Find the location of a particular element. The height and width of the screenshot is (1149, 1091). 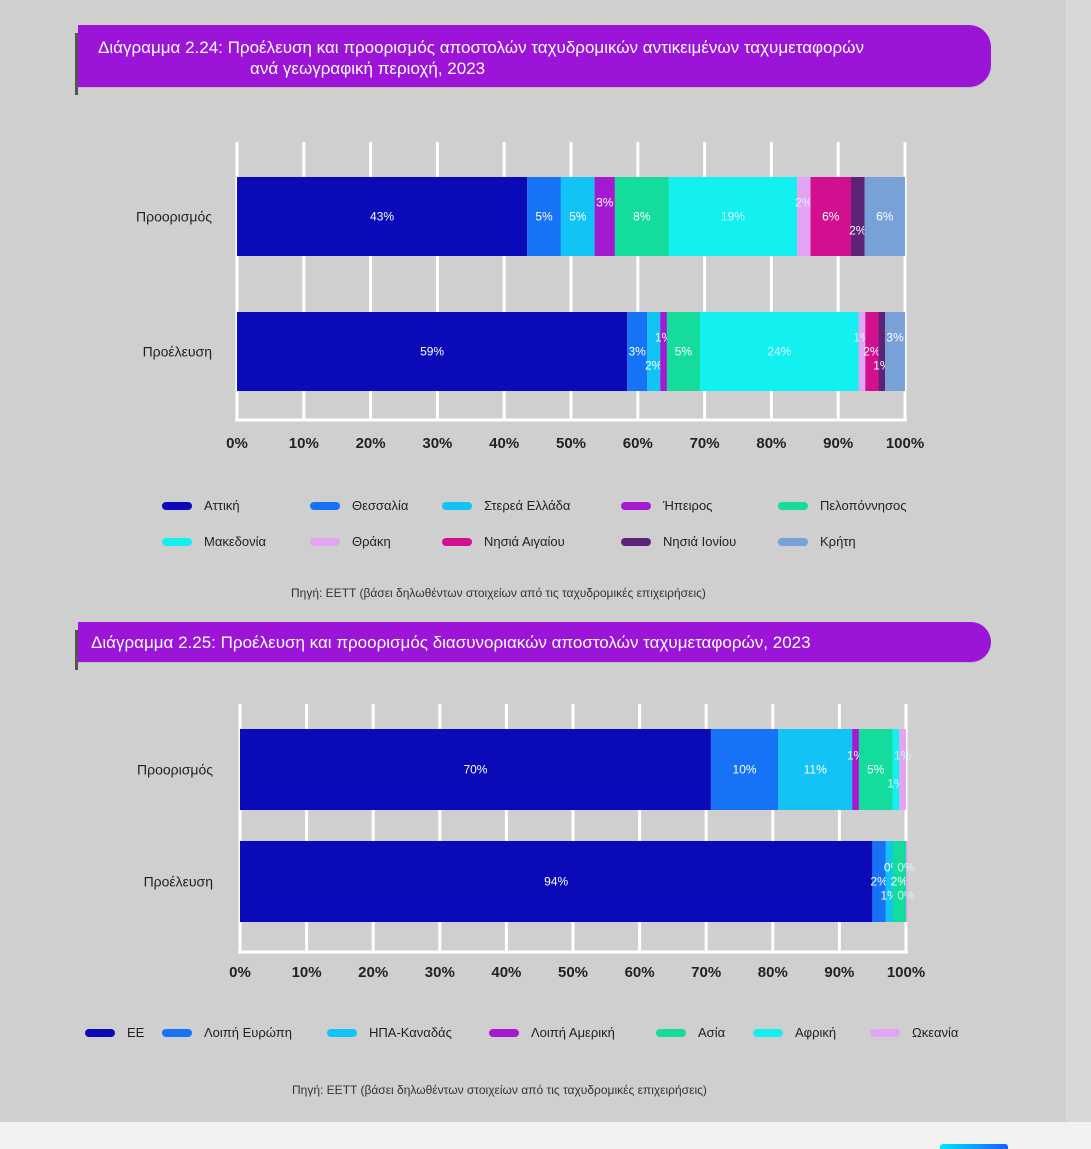

legend-item: Ωκεανία is located at coordinates (914, 1032).